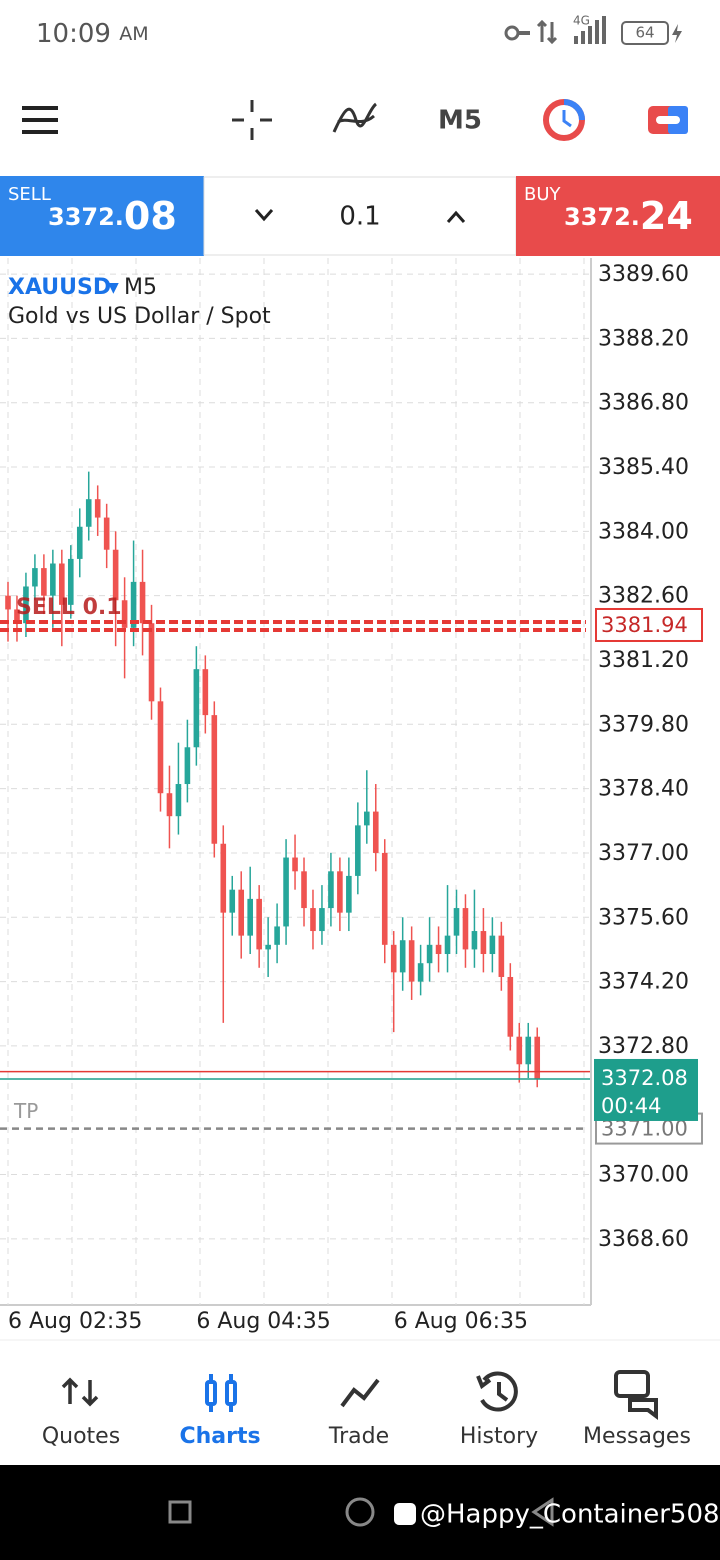  Describe the element at coordinates (139, 316) in the screenshot. I see `chart-subtitle: Gold vs US Dollar / Spot` at that location.